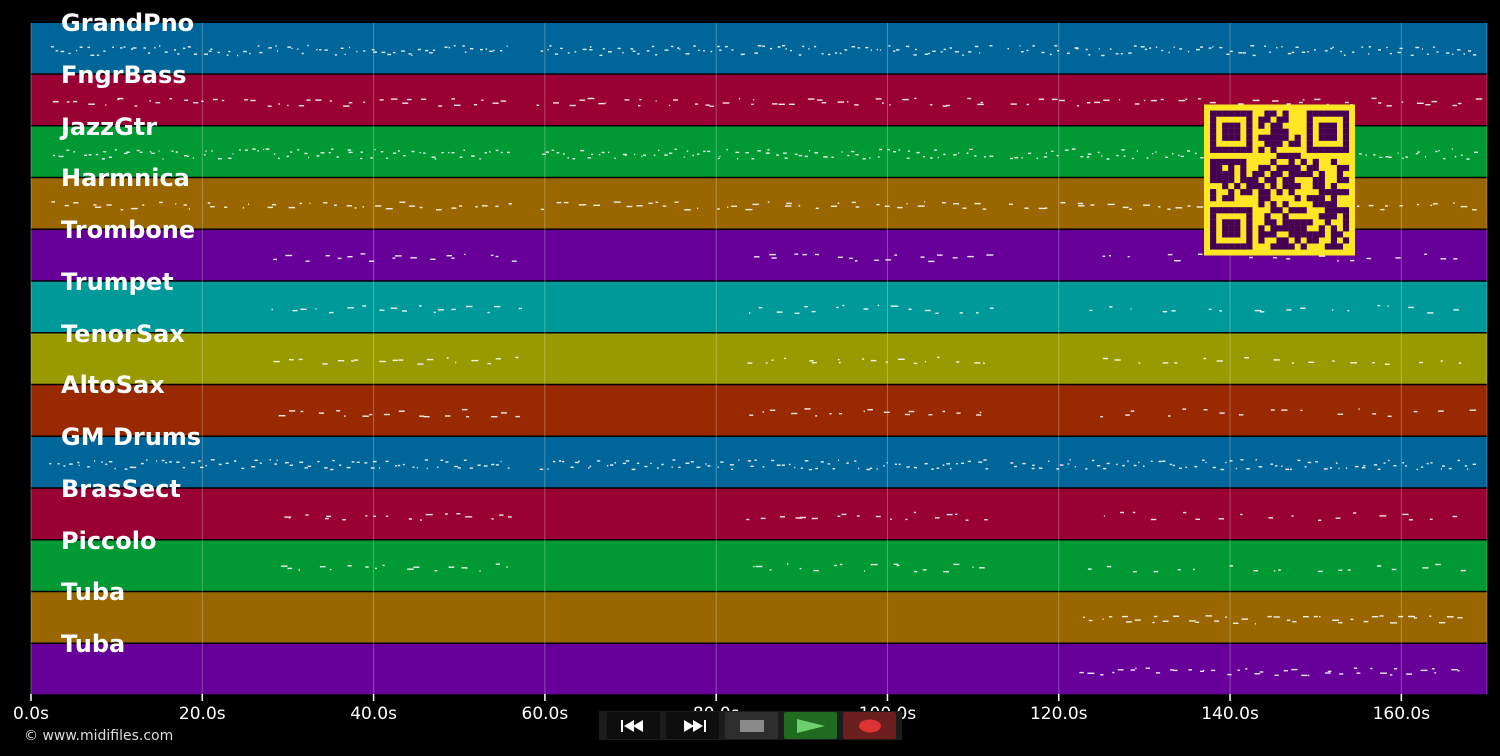  What do you see at coordinates (131, 437) in the screenshot?
I see `track-name-label: GM Drums` at bounding box center [131, 437].